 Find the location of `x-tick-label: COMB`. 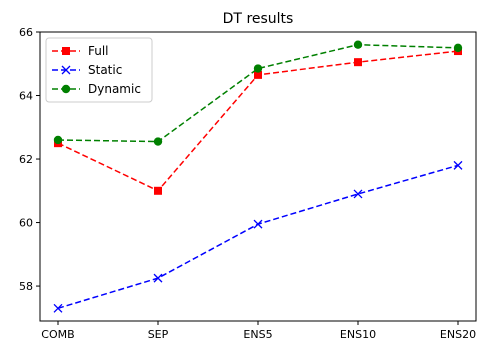

x-tick-label: COMB is located at coordinates (57, 334).